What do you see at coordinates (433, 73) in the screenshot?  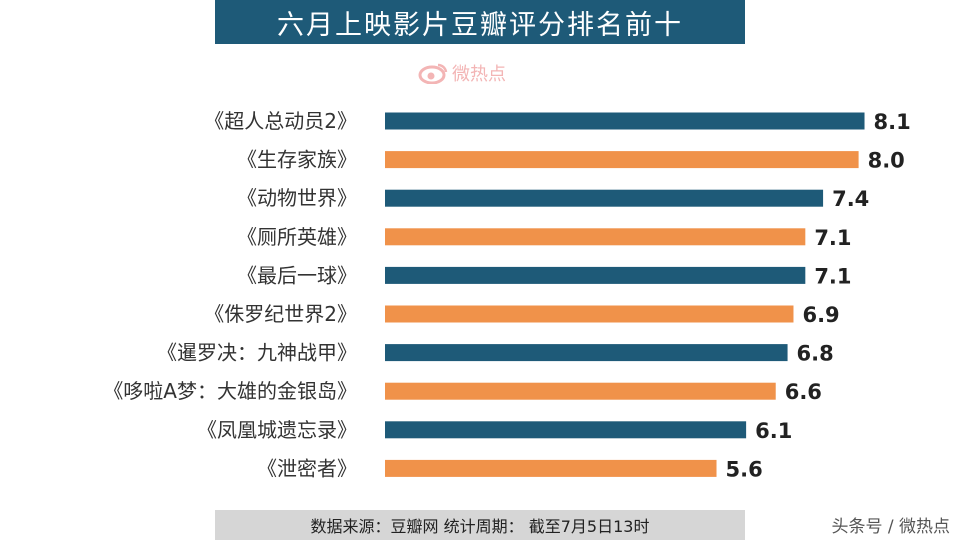 I see `weibo-eye-icon` at bounding box center [433, 73].